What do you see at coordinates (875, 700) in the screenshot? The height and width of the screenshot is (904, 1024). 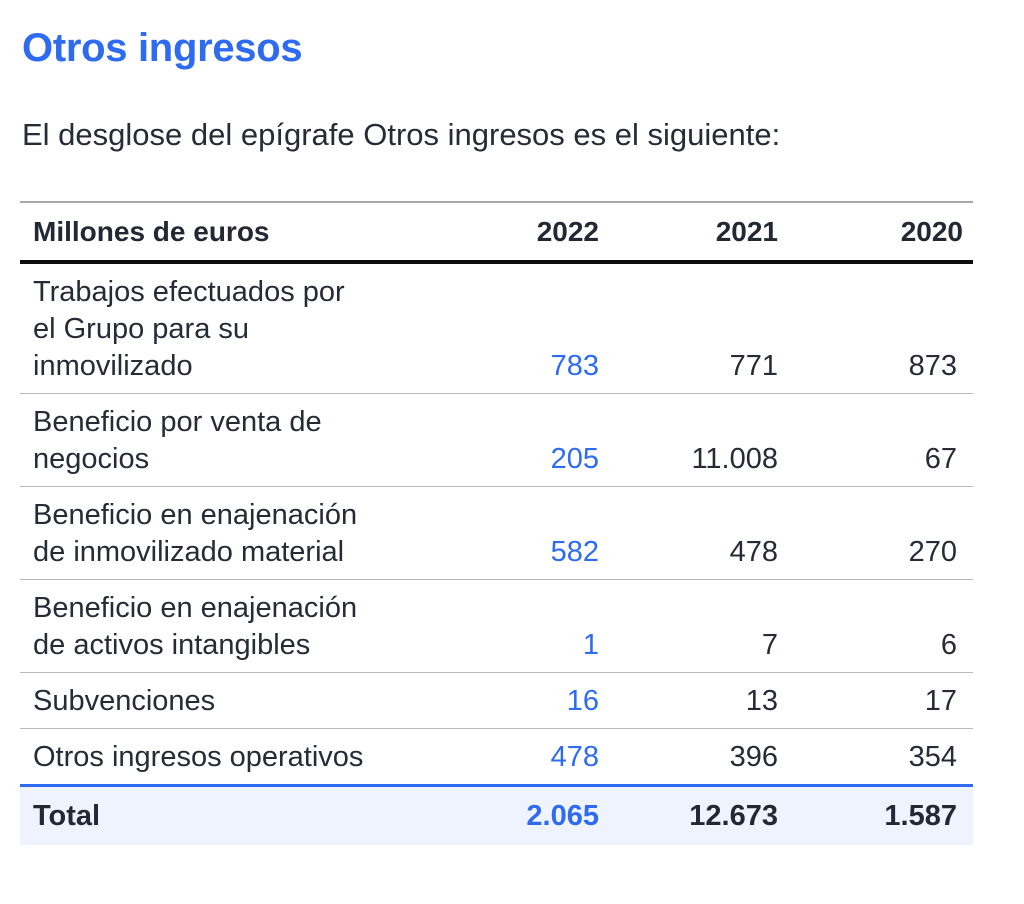 I see `value-2020: 17` at bounding box center [875, 700].